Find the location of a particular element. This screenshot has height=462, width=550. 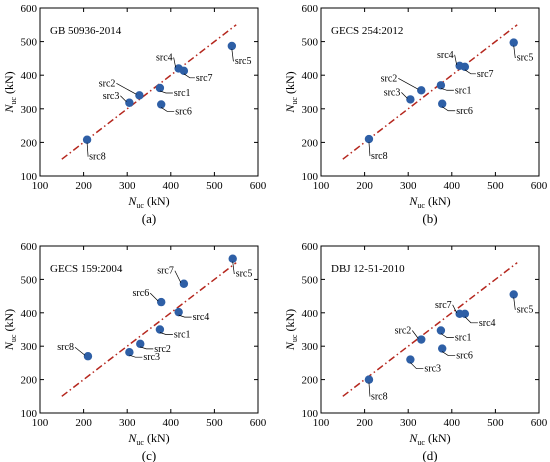

panel-label: (c) is located at coordinates (149, 455).